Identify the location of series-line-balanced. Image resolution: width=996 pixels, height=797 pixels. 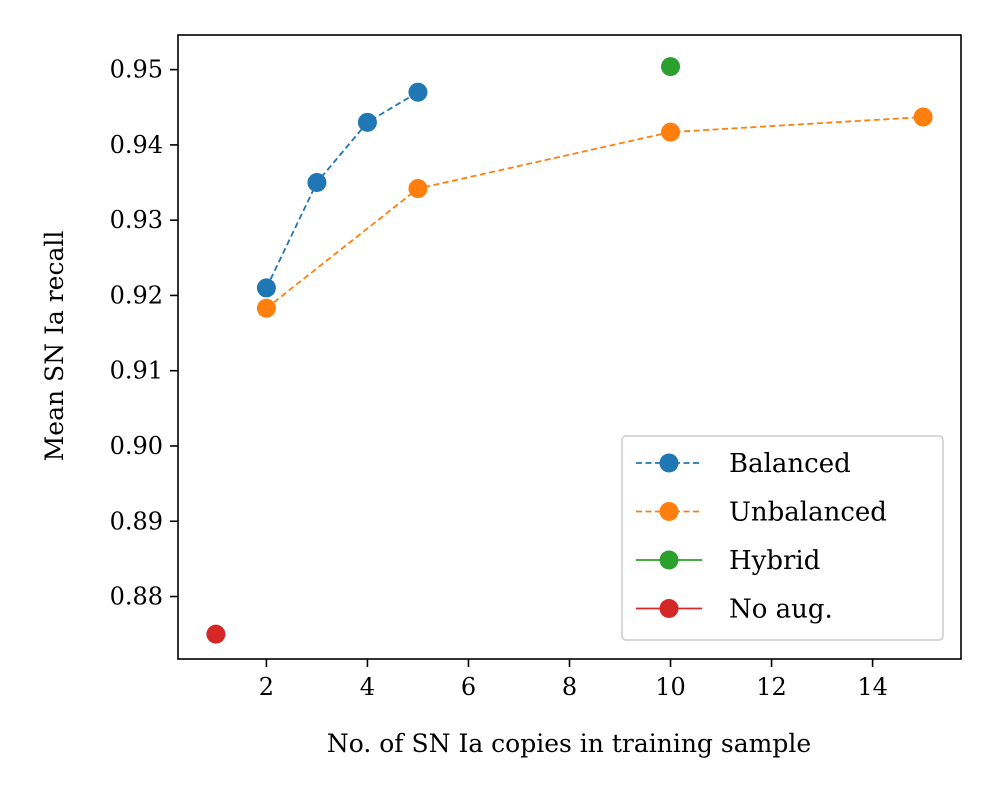
(342, 190).